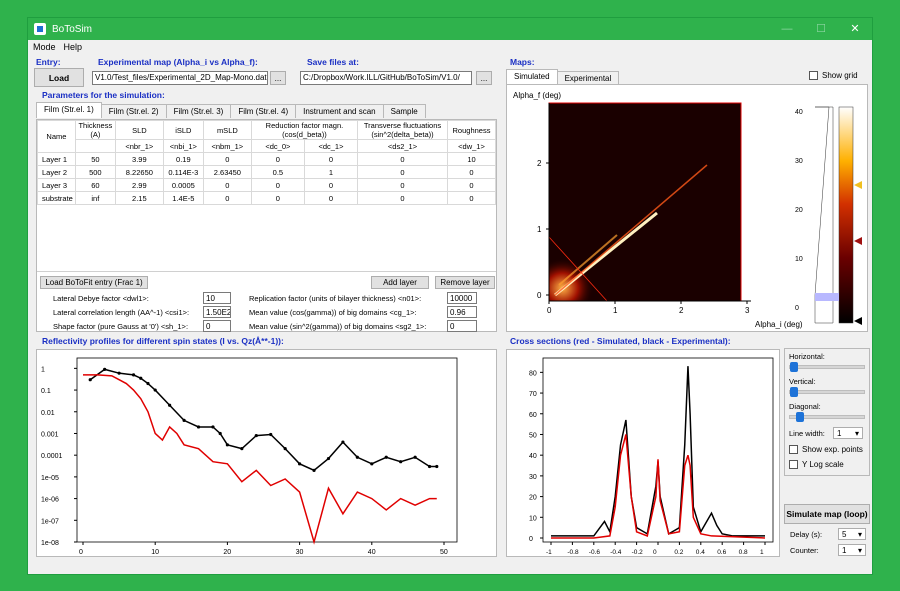 This screenshot has height=591, width=900. I want to click on show-grid-checkbox: Show grid, so click(833, 75).